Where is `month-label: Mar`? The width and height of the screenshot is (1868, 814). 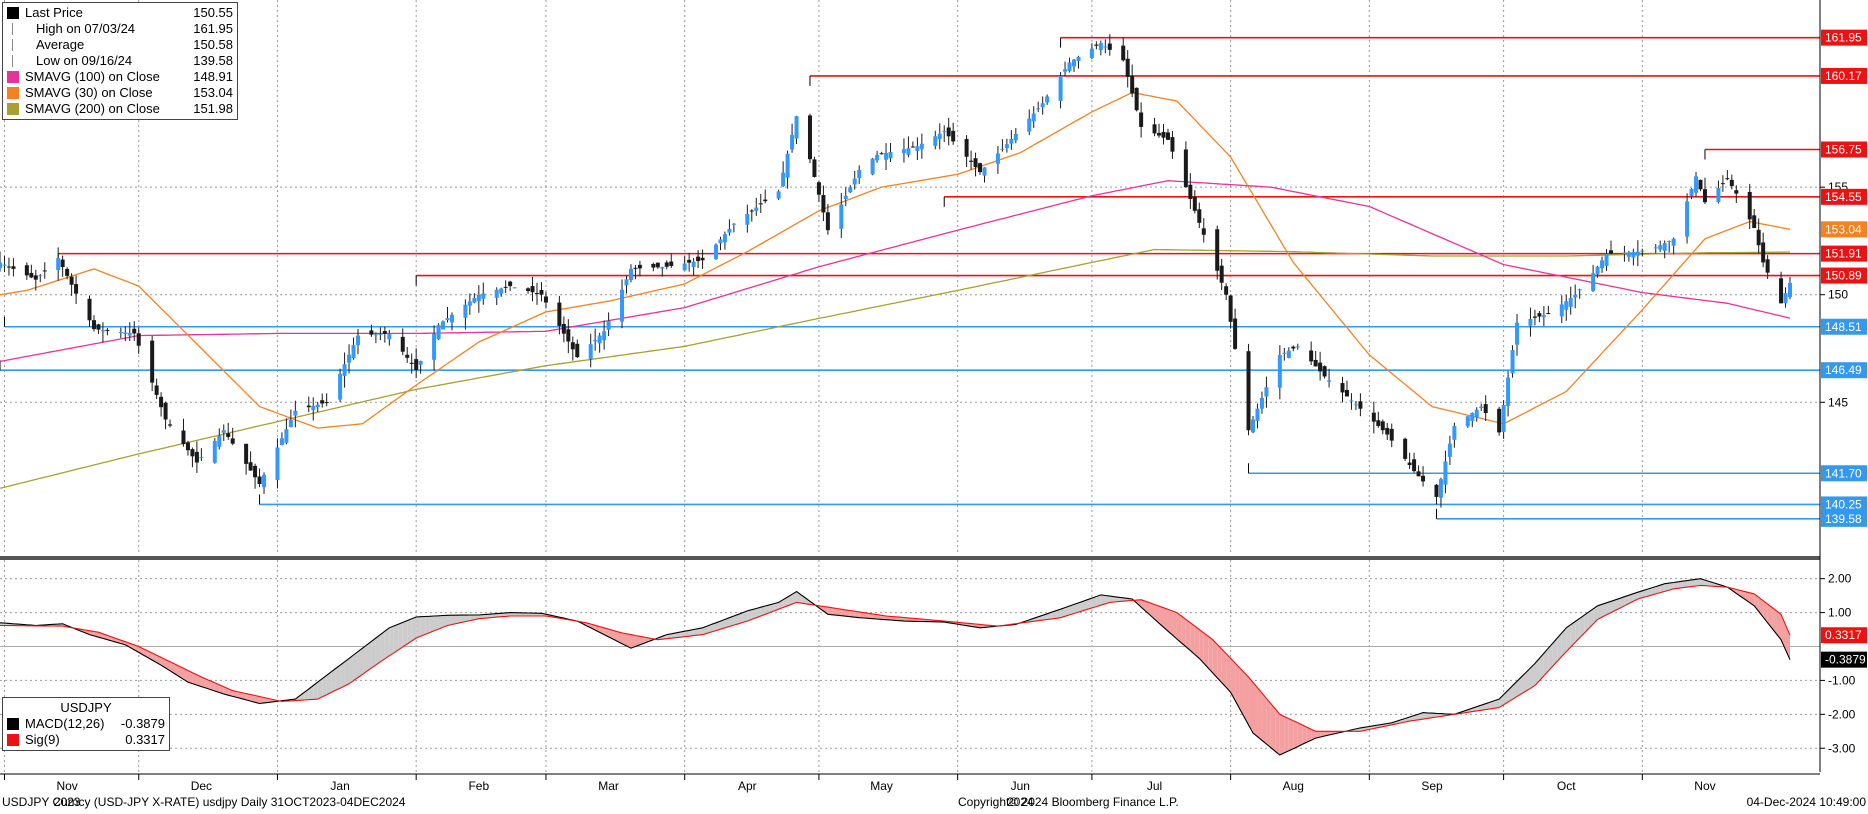
month-label: Mar is located at coordinates (608, 786).